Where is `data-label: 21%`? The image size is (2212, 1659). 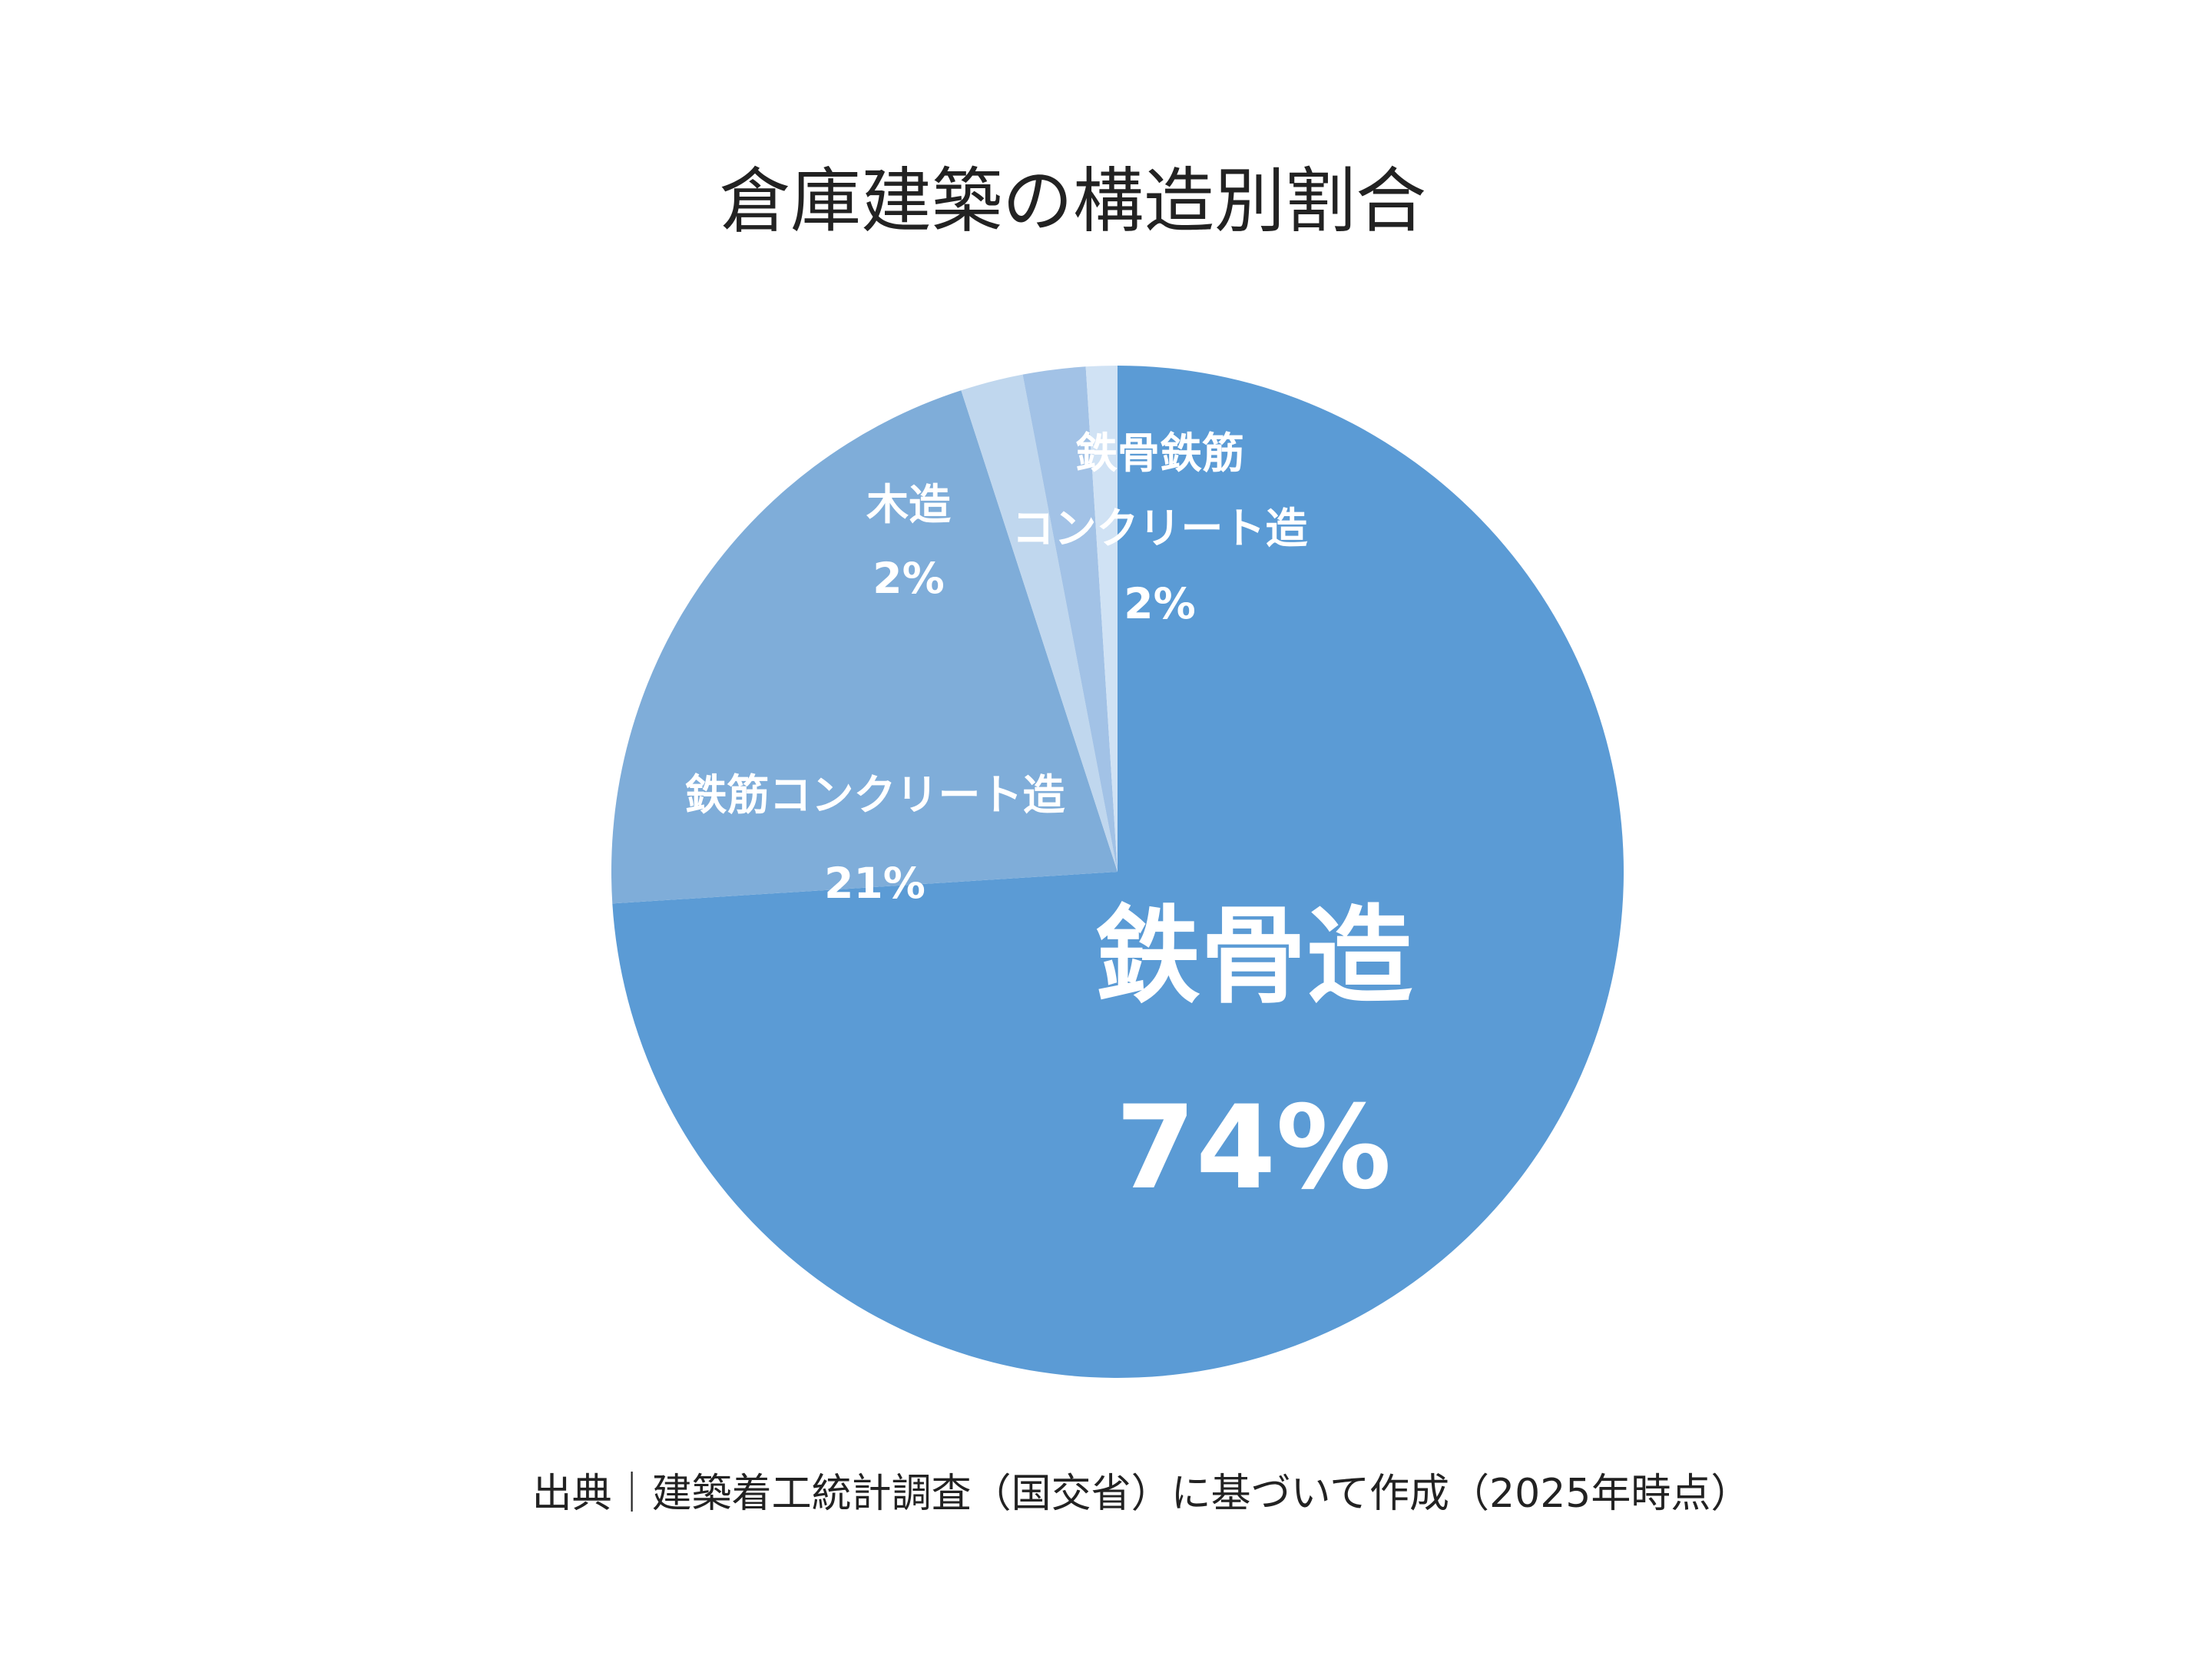 data-label: 21% is located at coordinates (875, 884).